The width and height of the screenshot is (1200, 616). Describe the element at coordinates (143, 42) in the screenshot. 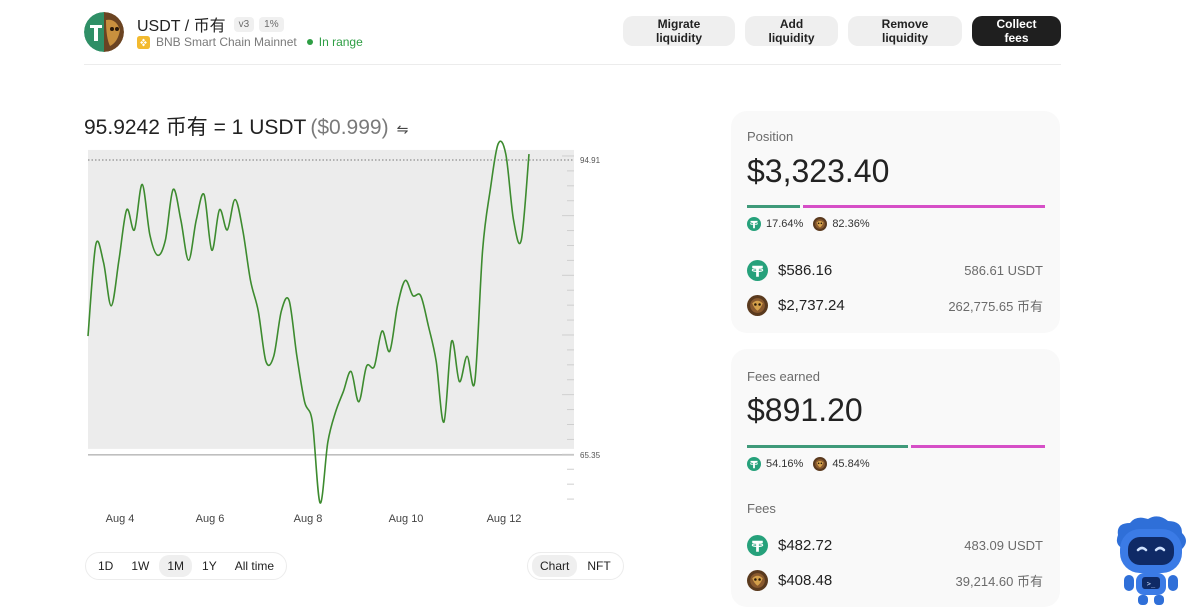

I see `bnb-chain-icon` at that location.